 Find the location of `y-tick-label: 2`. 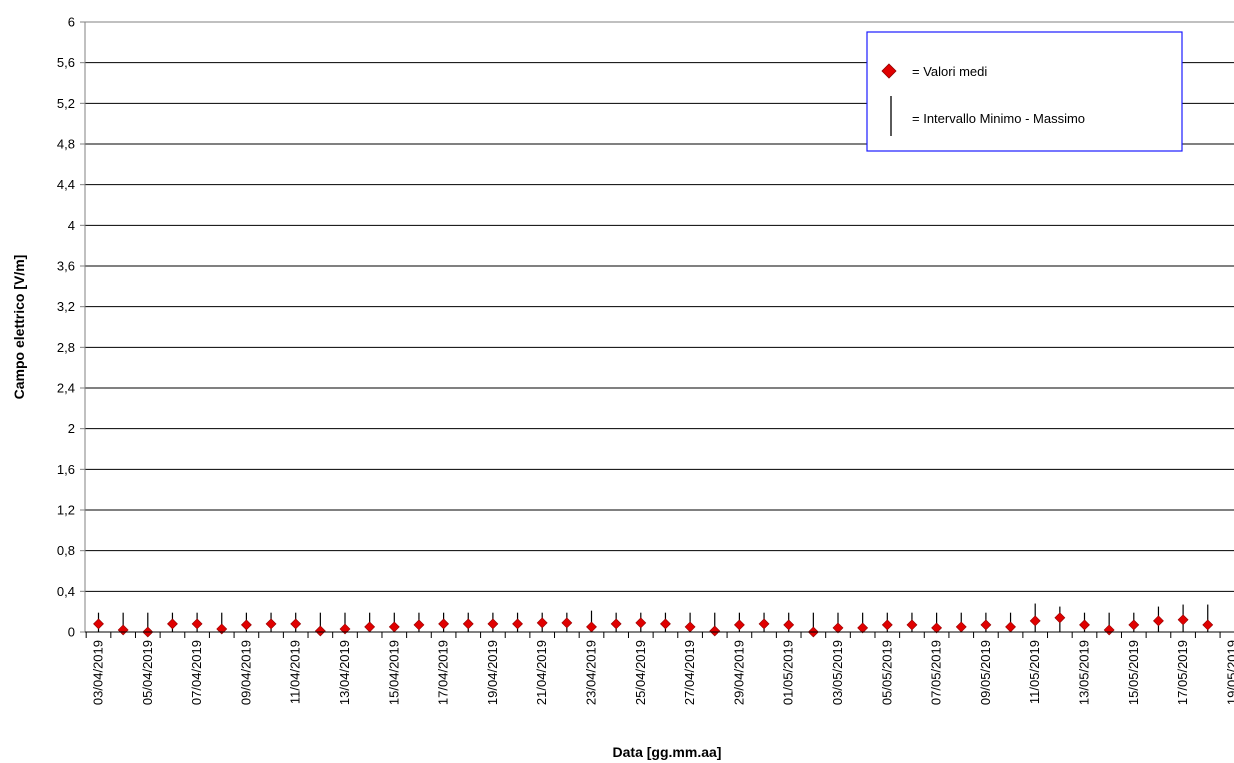

y-tick-label: 2 is located at coordinates (71, 428).